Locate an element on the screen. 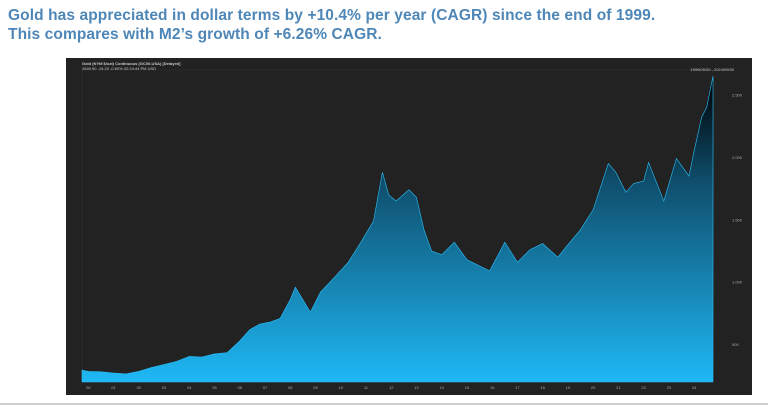 This screenshot has width=768, height=407. x-tick-label: 10 is located at coordinates (340, 387).